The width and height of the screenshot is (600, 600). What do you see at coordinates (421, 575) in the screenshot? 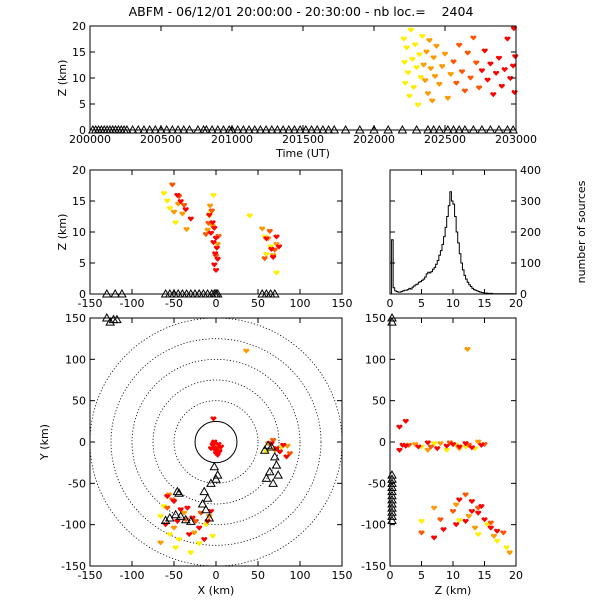
I see `x-tick-label: 5` at bounding box center [421, 575].